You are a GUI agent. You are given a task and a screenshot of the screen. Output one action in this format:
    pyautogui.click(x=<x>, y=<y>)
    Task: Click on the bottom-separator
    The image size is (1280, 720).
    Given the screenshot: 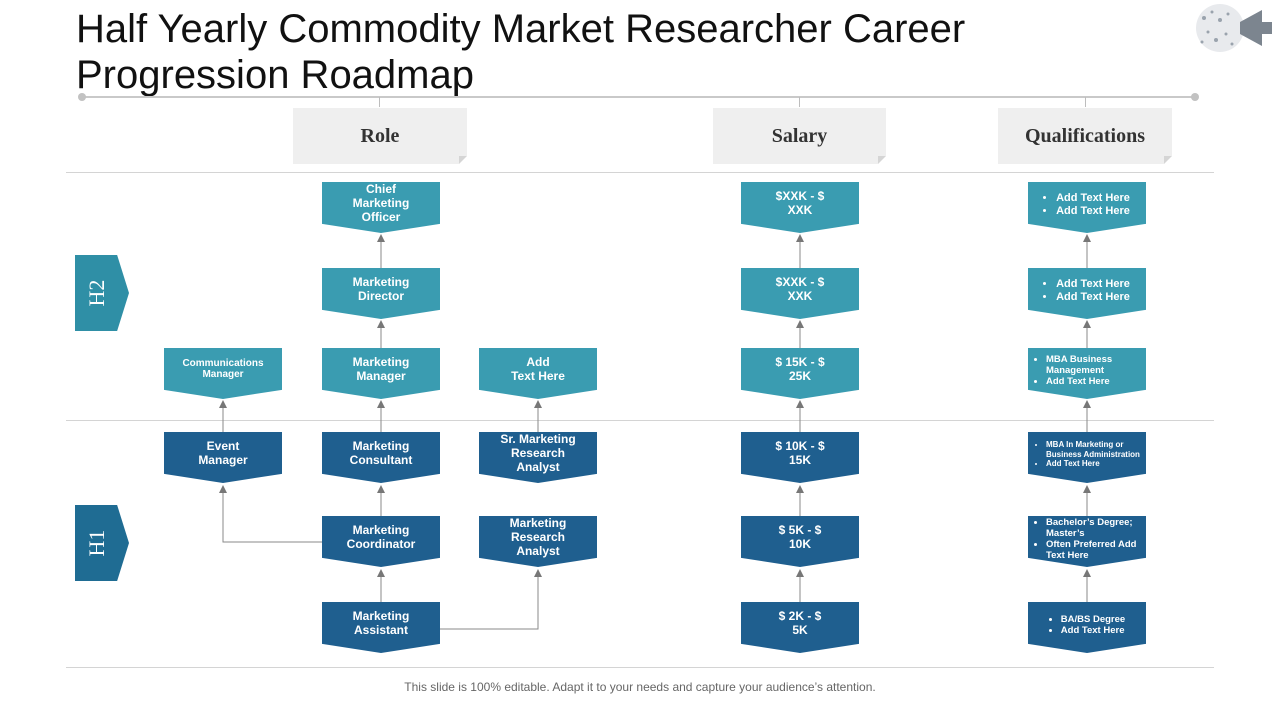 What is the action you would take?
    pyautogui.click(x=640, y=667)
    